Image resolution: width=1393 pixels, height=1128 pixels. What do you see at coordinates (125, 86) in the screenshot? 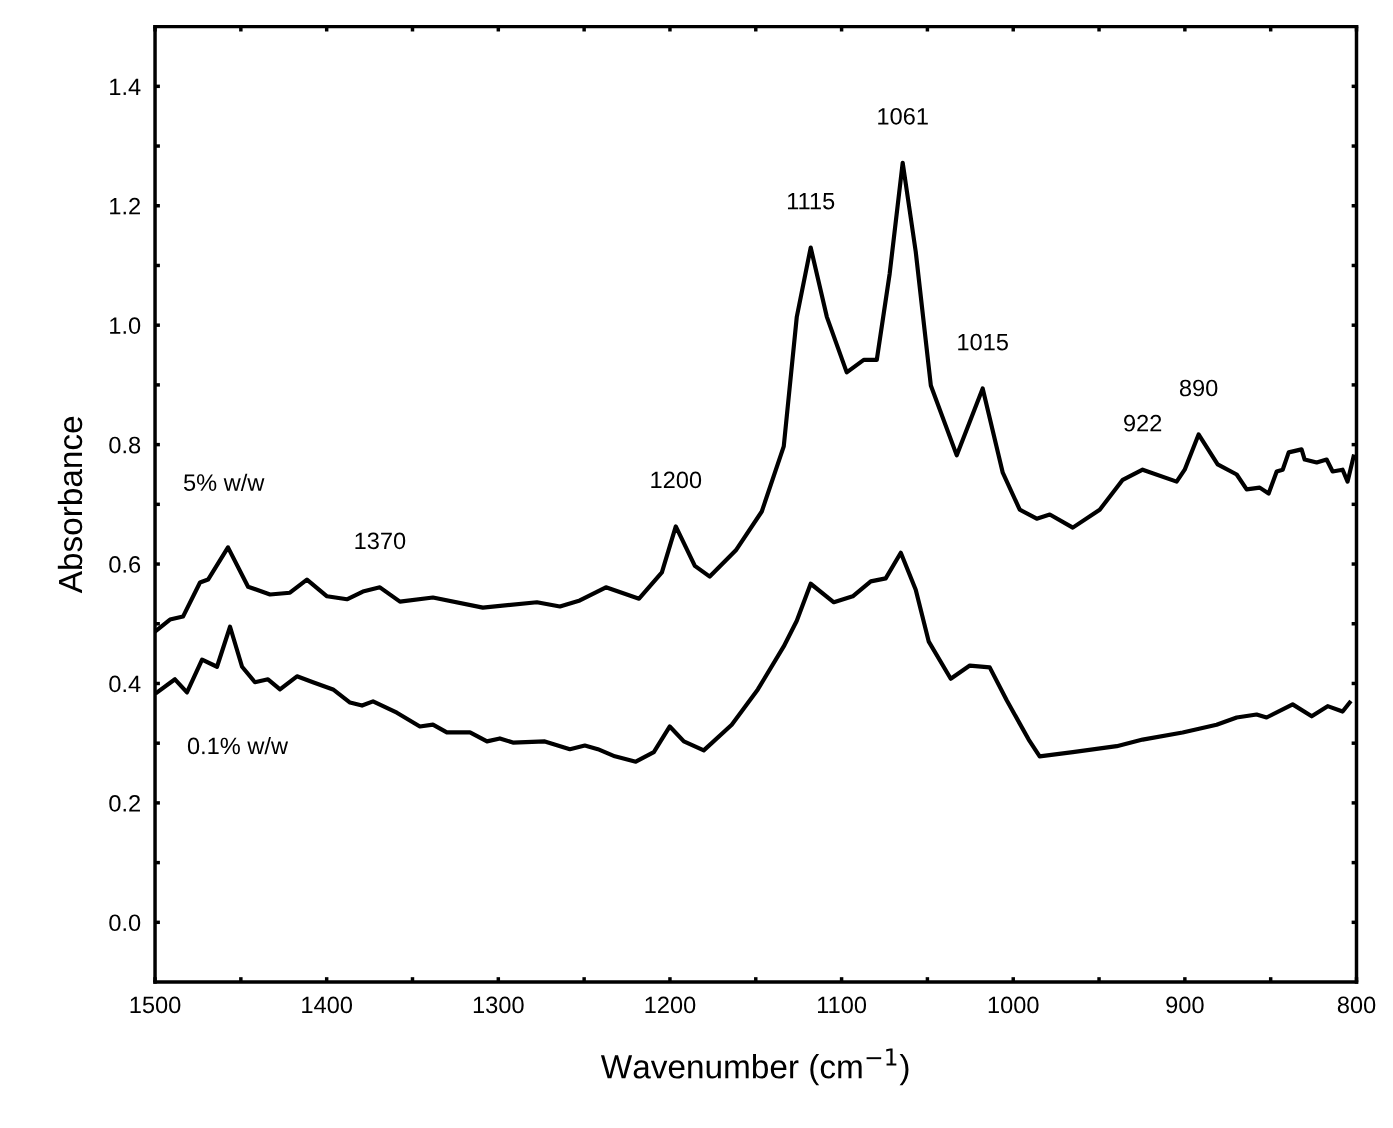
I see `y-tick-label: 1.4` at bounding box center [125, 86].